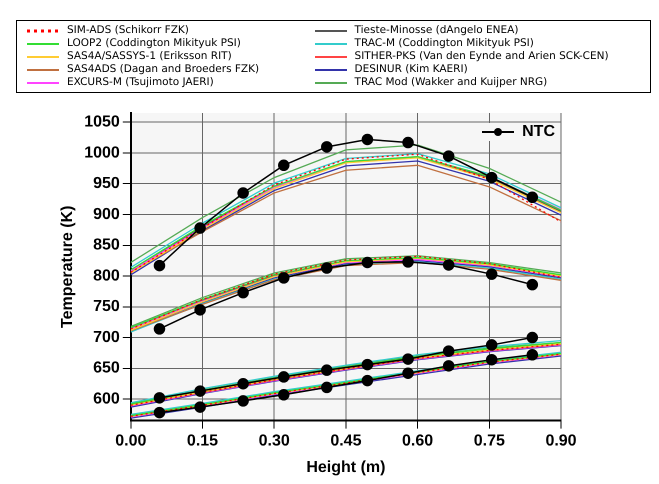 The image size is (659, 484). What do you see at coordinates (346, 467) in the screenshot?
I see `x-axis-title: Height (m)` at bounding box center [346, 467].